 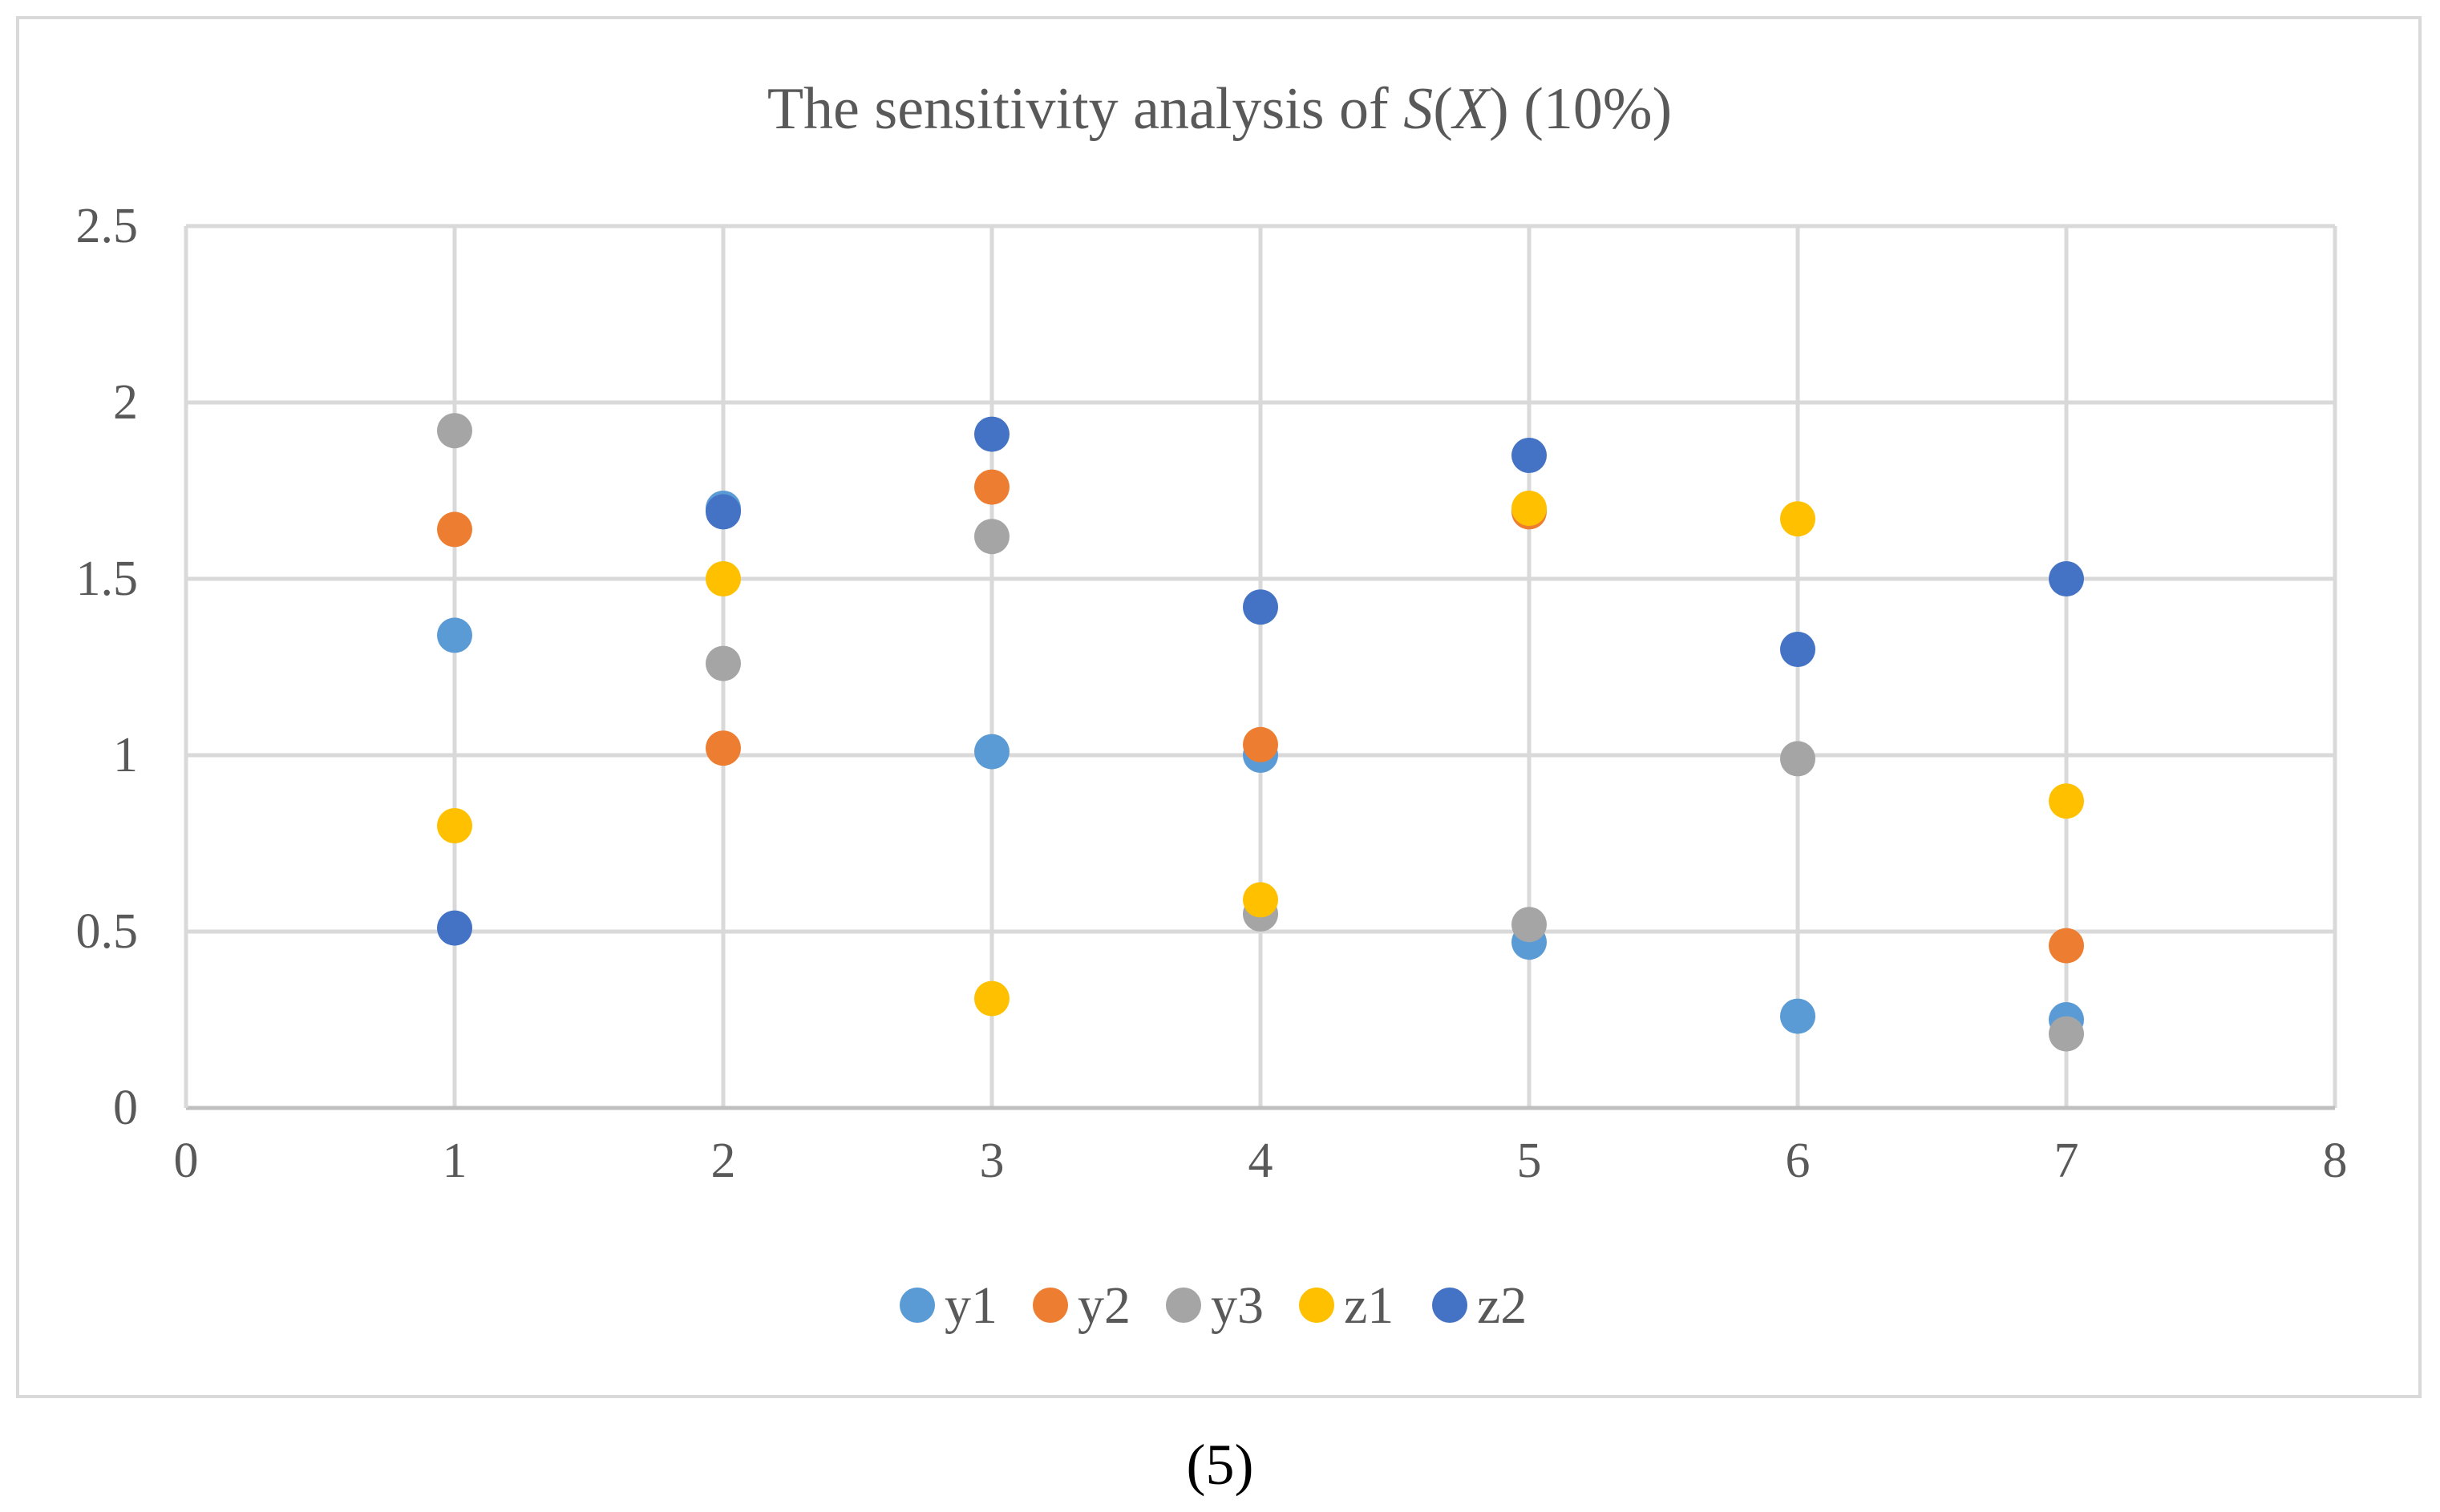 I want to click on x-tick-label: 1, so click(x=455, y=1161).